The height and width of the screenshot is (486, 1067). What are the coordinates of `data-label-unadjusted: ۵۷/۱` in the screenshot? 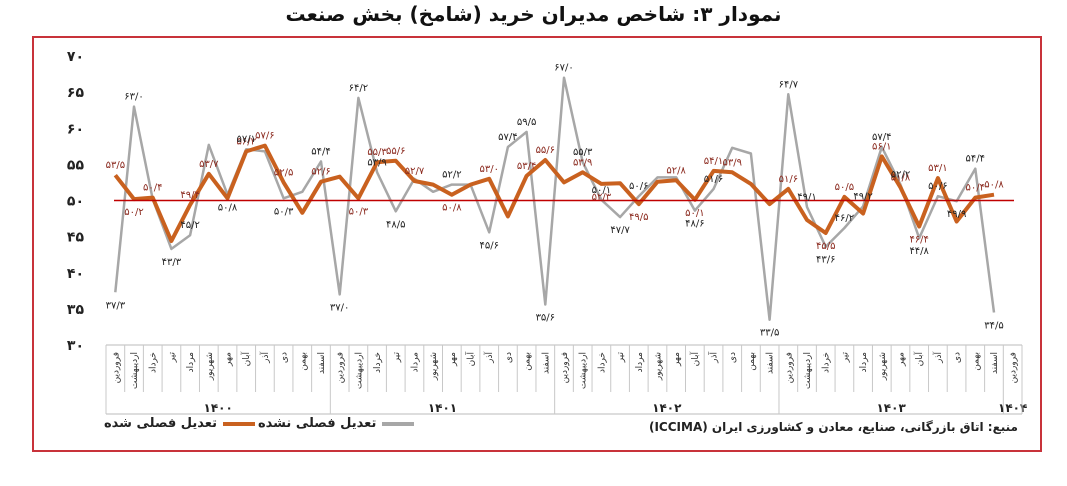 It's located at (245, 139).